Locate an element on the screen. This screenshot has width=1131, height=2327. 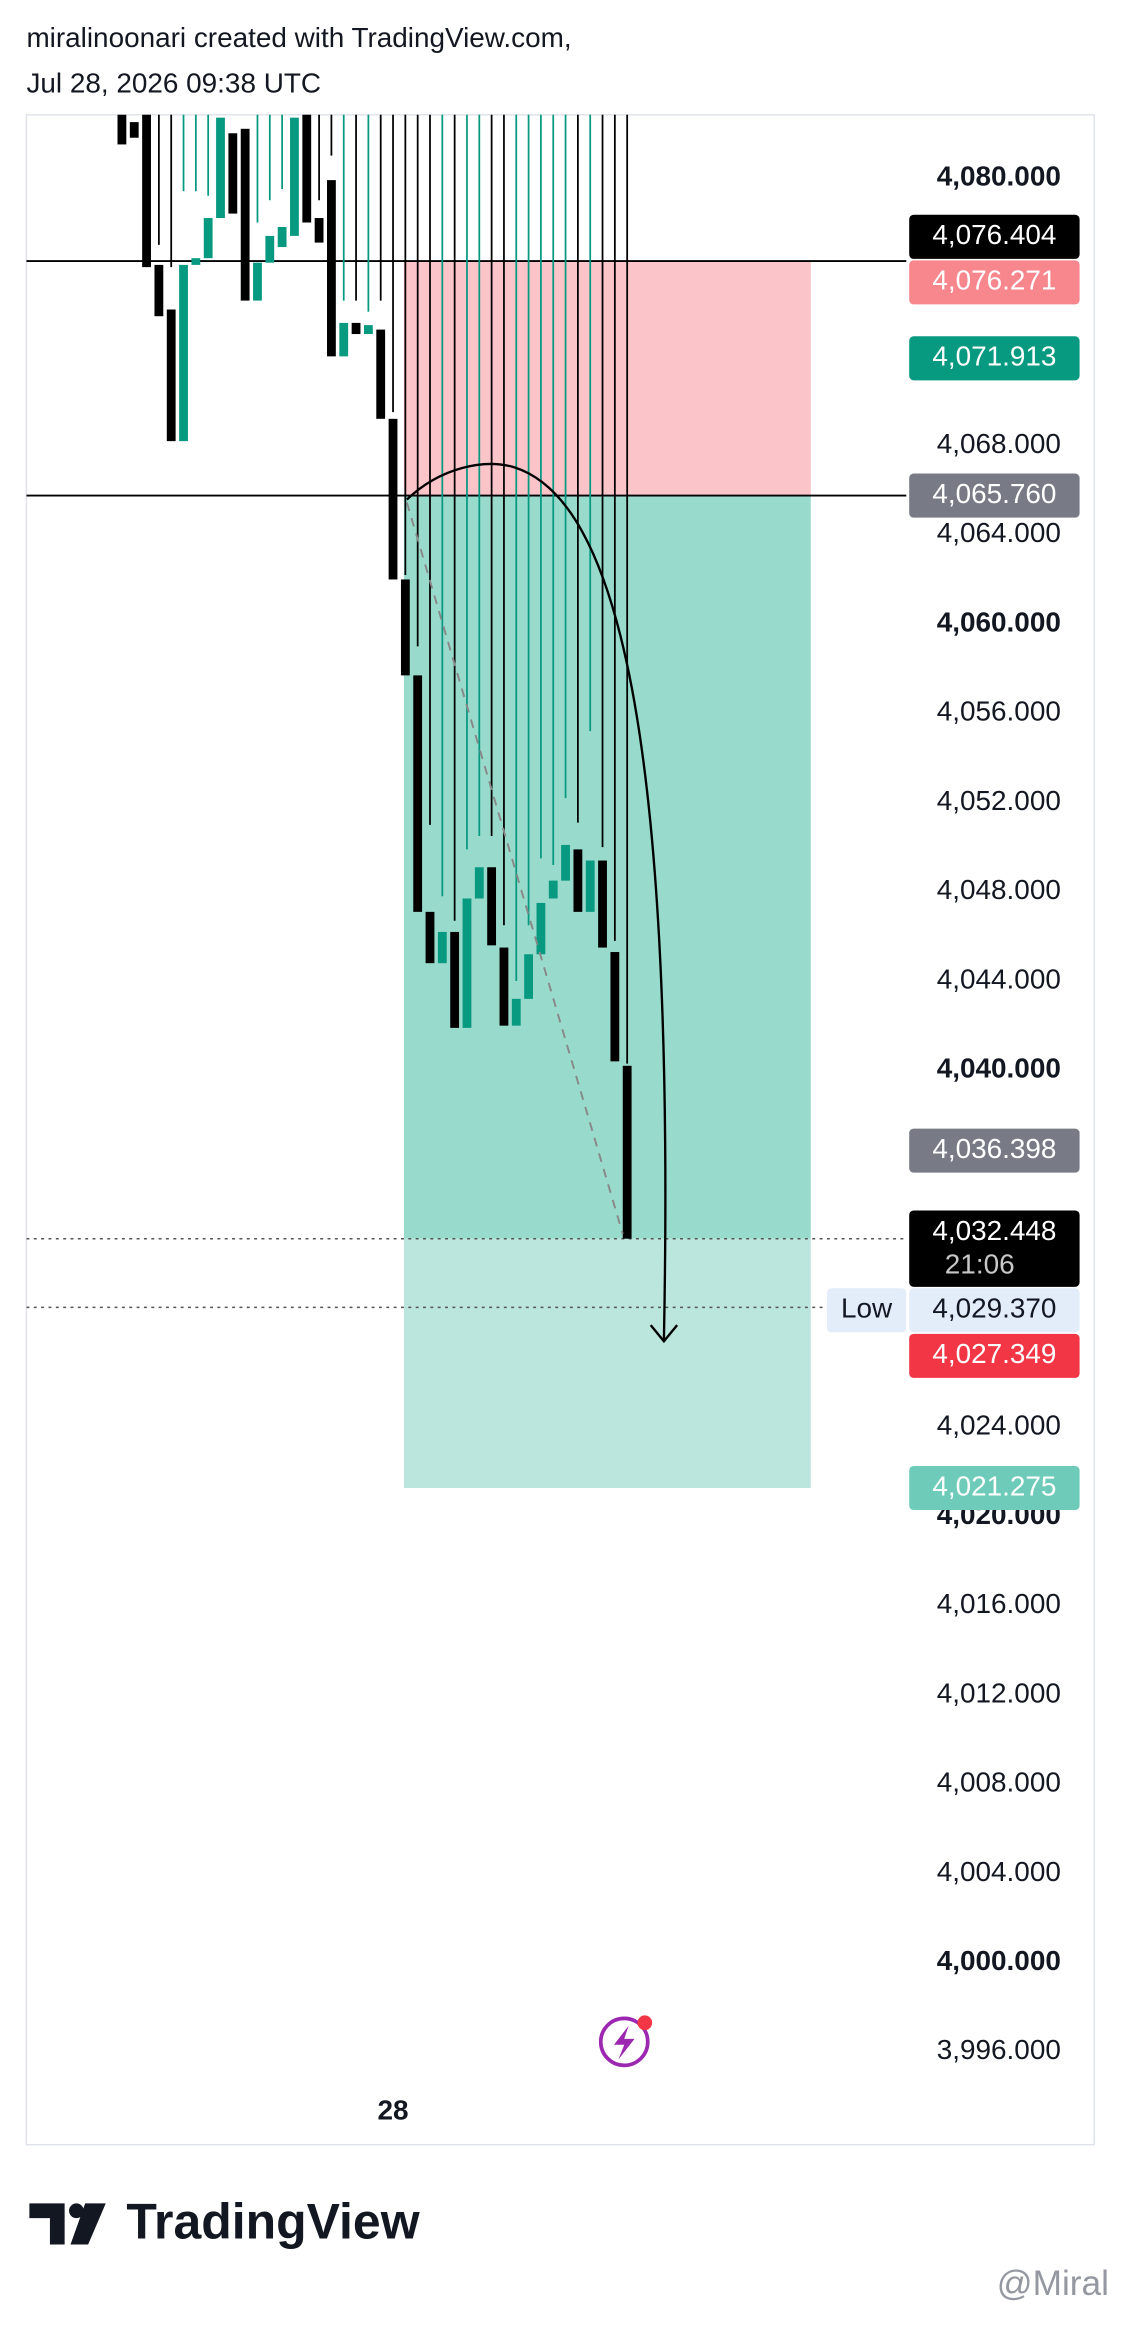
price-badge-label: 4,029.370 is located at coordinates (994, 1308).